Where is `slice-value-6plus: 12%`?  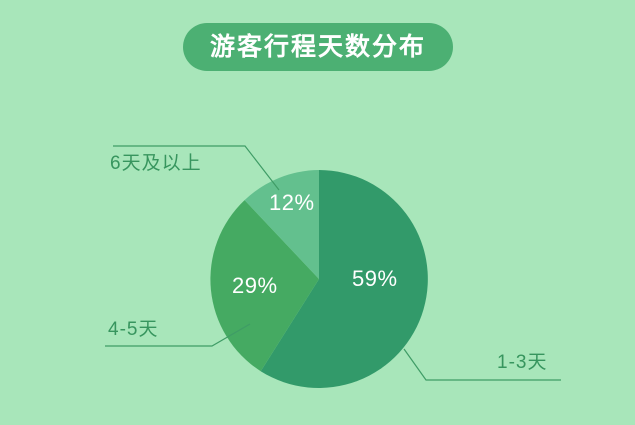 slice-value-6plus: 12% is located at coordinates (292, 202).